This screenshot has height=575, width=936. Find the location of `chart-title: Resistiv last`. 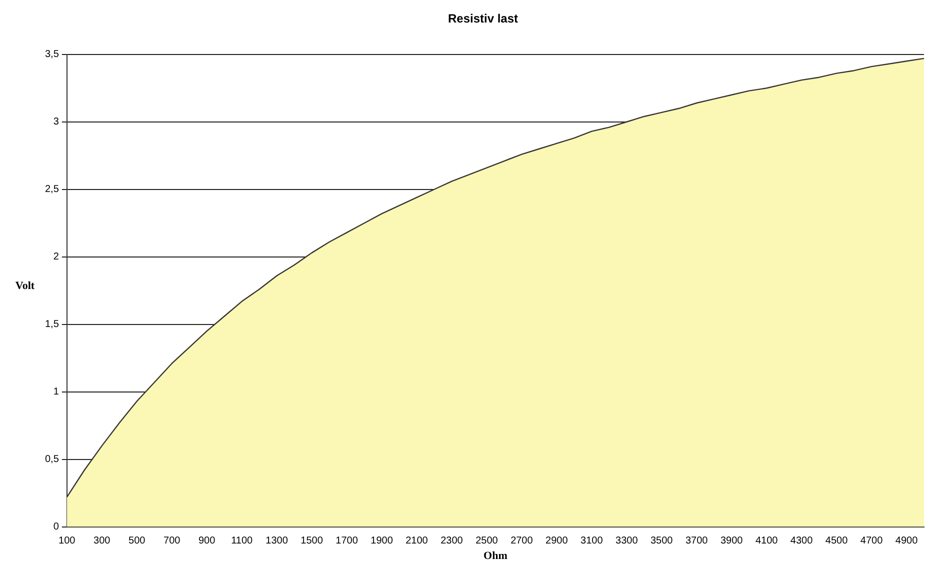

chart-title: Resistiv last is located at coordinates (483, 19).